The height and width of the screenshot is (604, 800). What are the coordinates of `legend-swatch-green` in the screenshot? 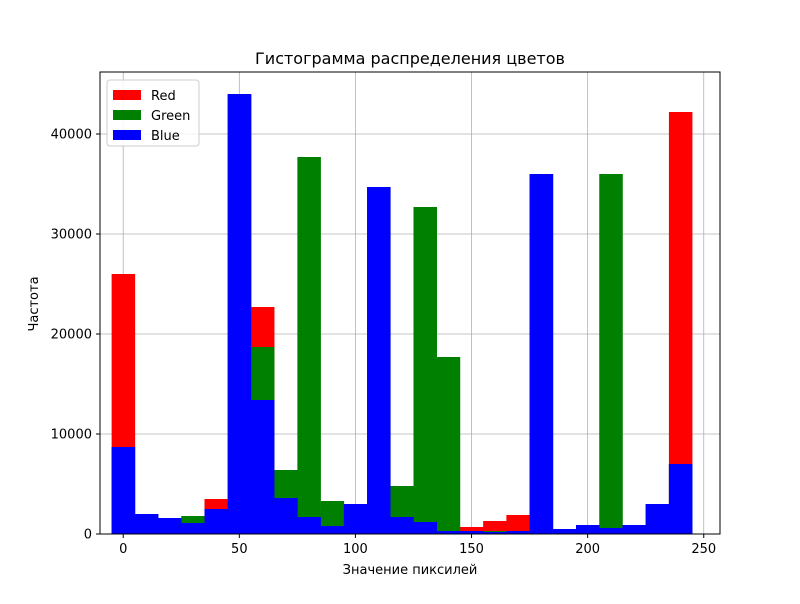 It's located at (127, 115).